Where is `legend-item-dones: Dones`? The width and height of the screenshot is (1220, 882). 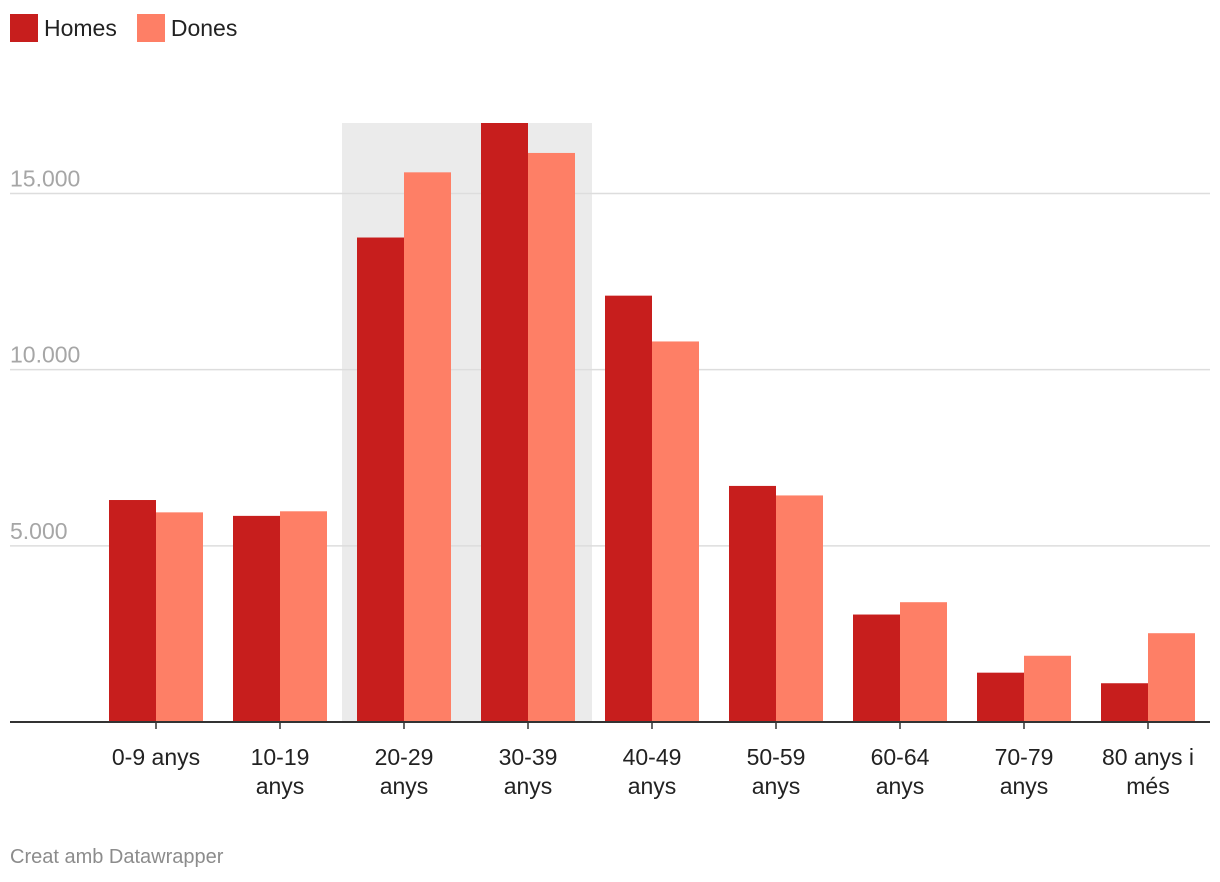
legend-item-dones: Dones is located at coordinates (187, 28).